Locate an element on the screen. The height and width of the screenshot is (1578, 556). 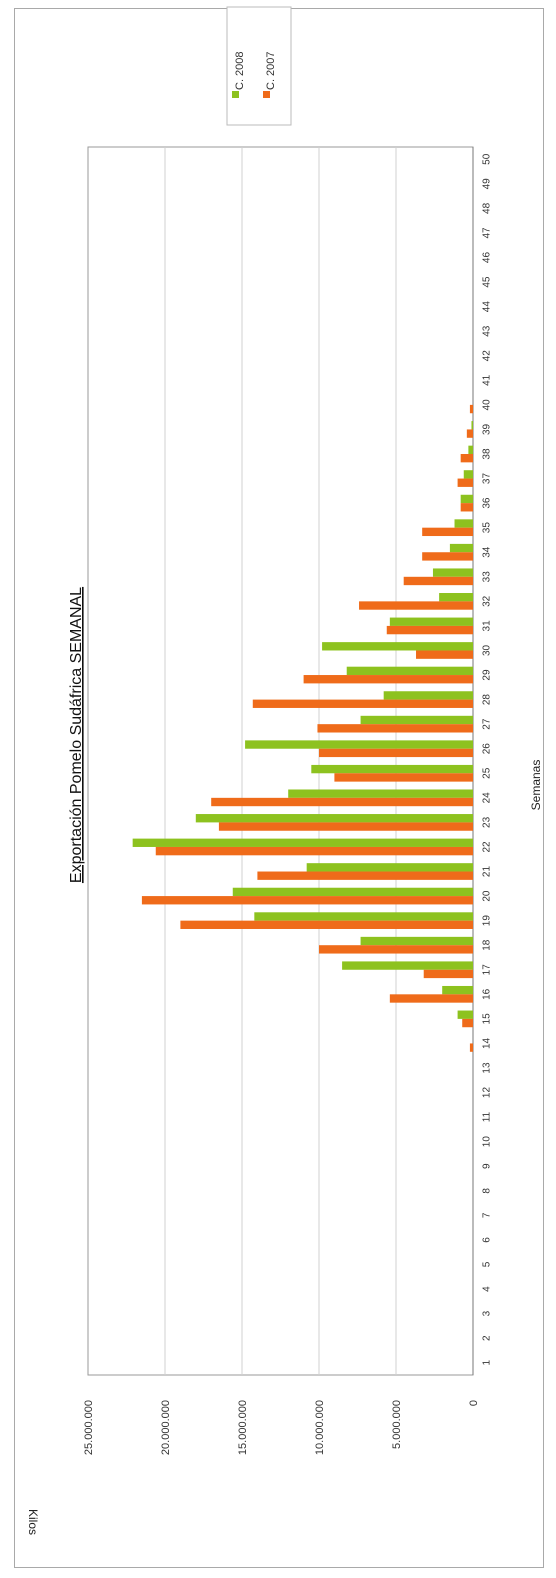
x-tick-label: 32 is located at coordinates (487, 601).